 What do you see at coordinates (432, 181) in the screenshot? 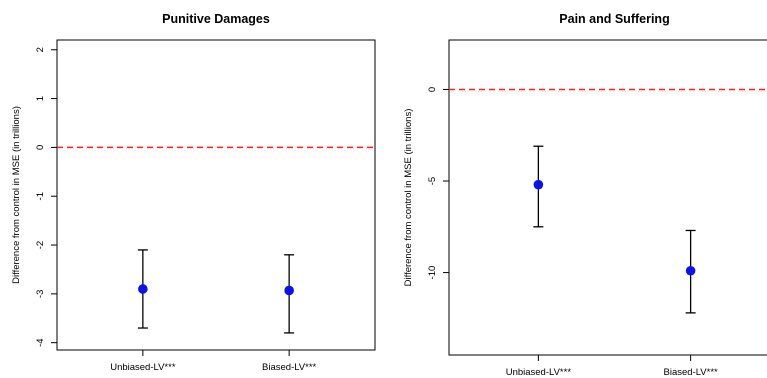
I see `y-tick-label: -5` at bounding box center [432, 181].